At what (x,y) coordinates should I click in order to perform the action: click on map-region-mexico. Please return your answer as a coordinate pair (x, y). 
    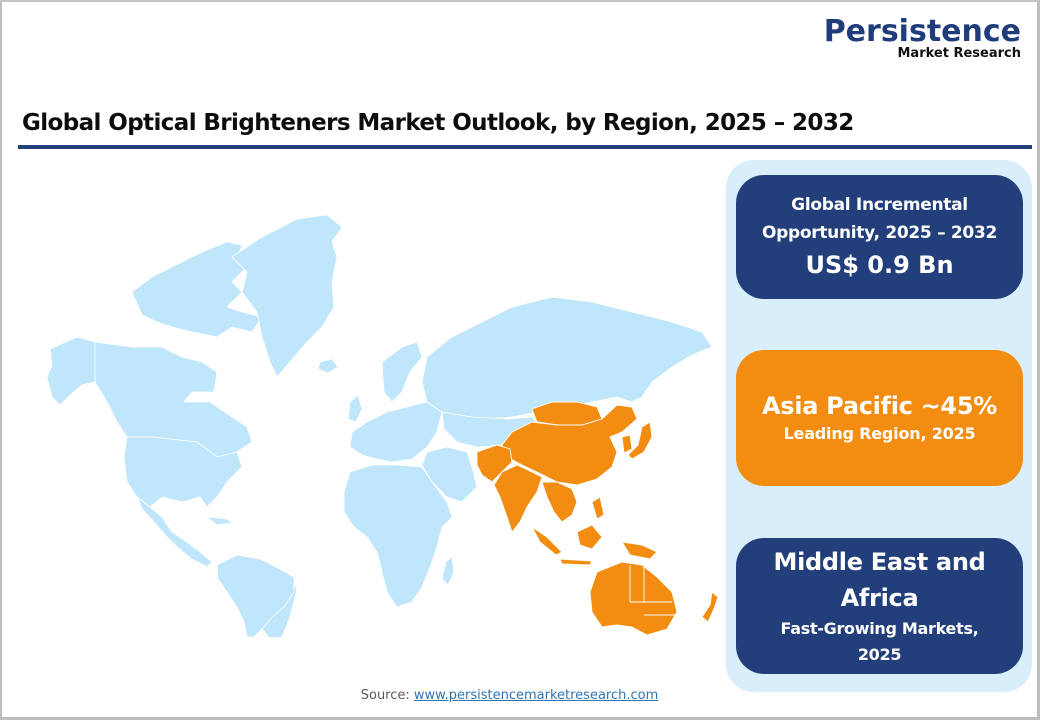
    Looking at the image, I should click on (174, 531).